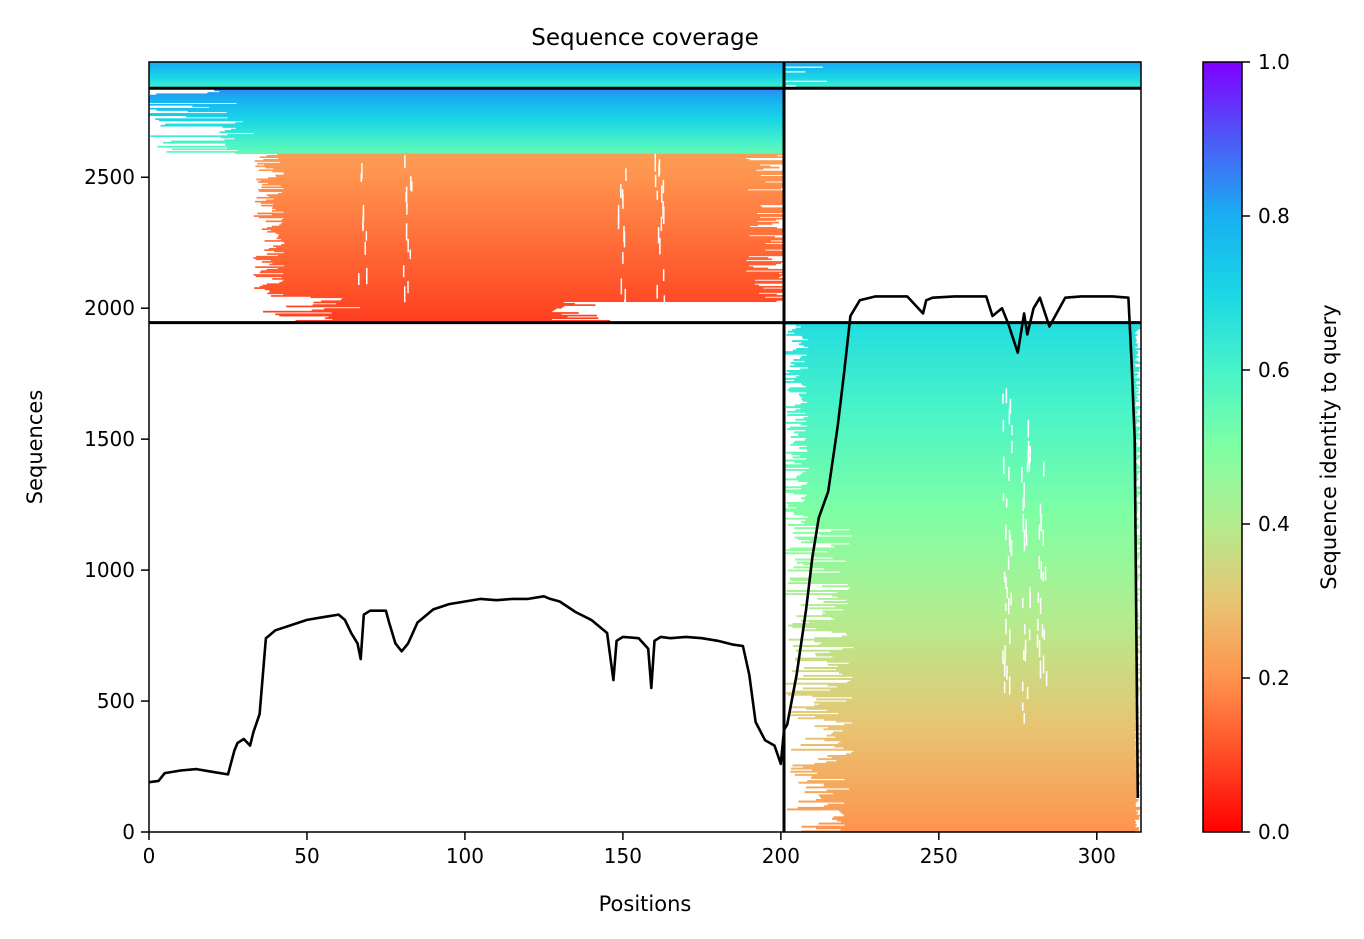 The image size is (1364, 939). Describe the element at coordinates (623, 856) in the screenshot. I see `x-tick-label: 150` at that location.